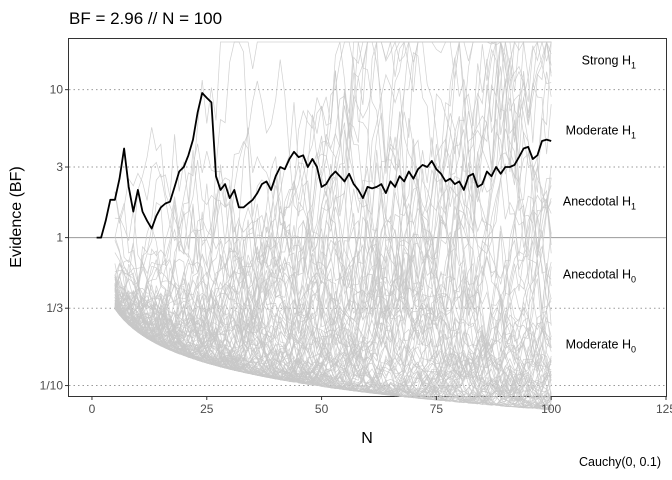  What do you see at coordinates (54, 238) in the screenshot?
I see `y-axis-ticks: 1/10 1/3 1 3 10` at bounding box center [54, 238].